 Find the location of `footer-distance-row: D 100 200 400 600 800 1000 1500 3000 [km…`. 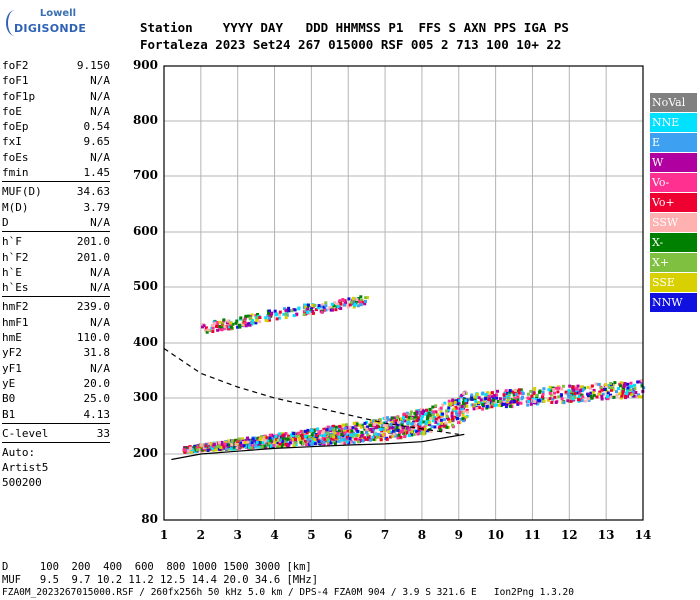

footer-distance-row: D 100 200 400 600 800 1000 1500 3000 [km… is located at coordinates (157, 567).